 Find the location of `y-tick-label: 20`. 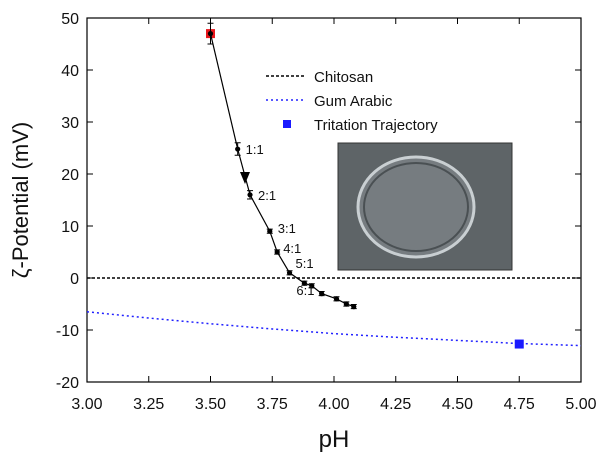

y-tick-label: 20 is located at coordinates (70, 175).